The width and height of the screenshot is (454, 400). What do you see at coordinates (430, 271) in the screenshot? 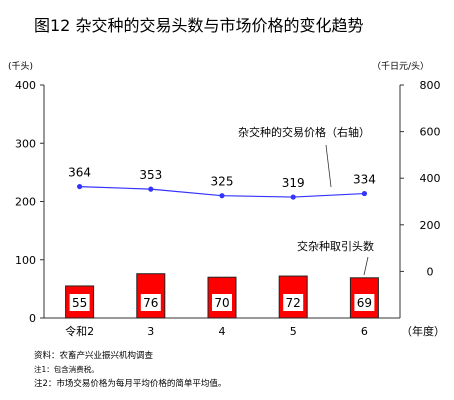
I see `right-axis-tick-label: 0` at bounding box center [430, 271].